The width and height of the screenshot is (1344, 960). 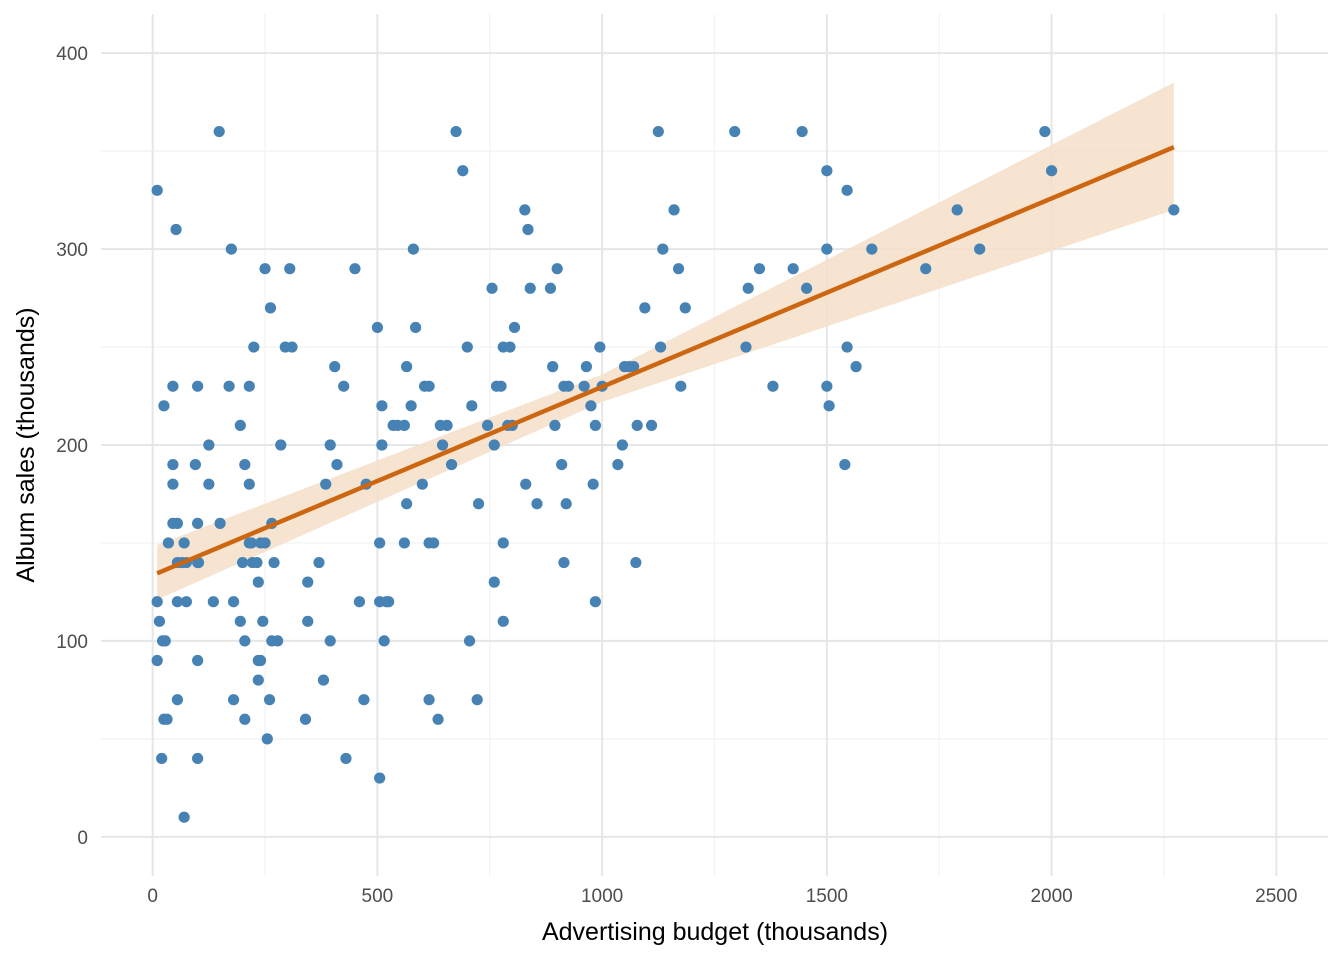 What do you see at coordinates (715, 932) in the screenshot?
I see `x-axis-title: Advertising budget (thousands)` at bounding box center [715, 932].